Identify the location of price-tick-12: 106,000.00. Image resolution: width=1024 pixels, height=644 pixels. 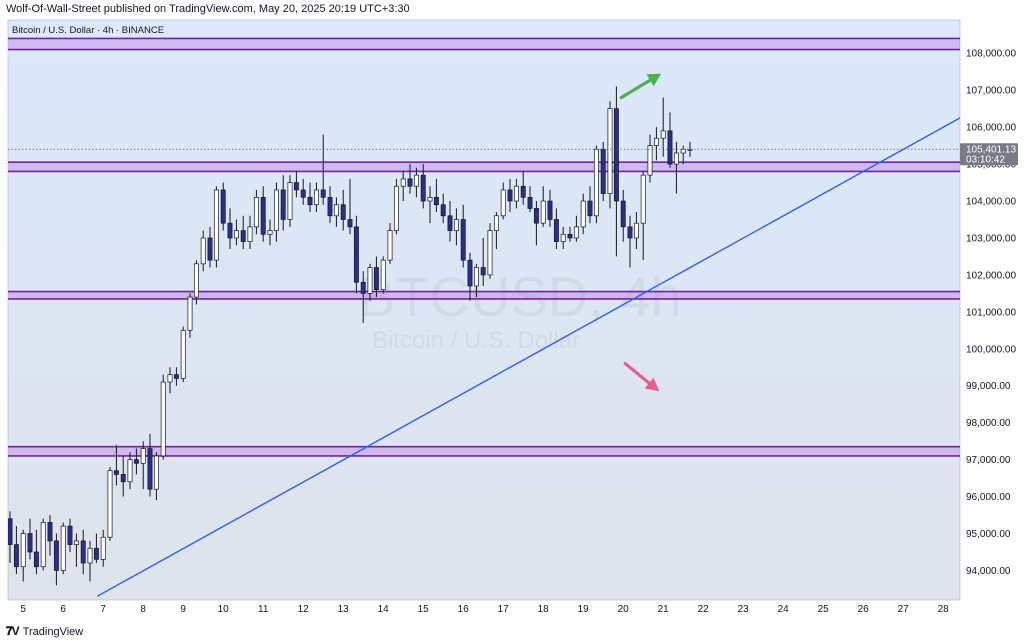
(991, 128).